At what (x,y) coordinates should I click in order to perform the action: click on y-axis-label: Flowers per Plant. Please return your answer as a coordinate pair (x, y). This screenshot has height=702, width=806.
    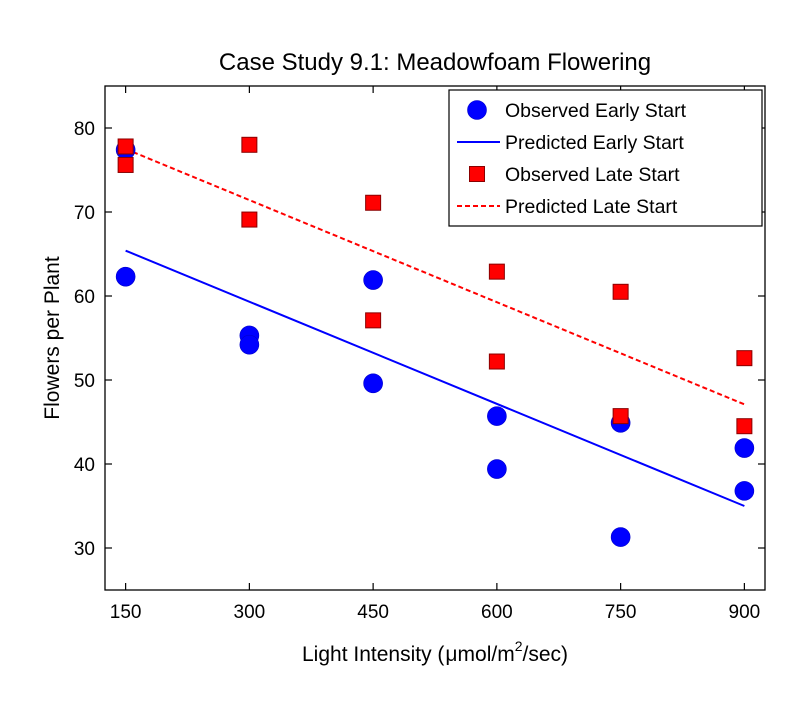
    Looking at the image, I should click on (52, 338).